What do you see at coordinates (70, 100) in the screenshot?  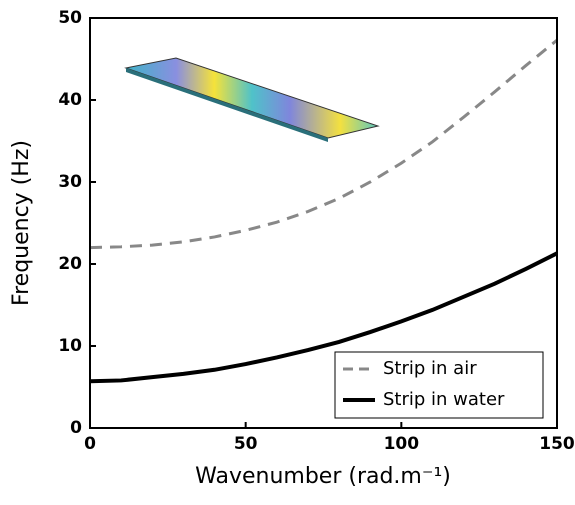 I see `y-tick-label: 40` at bounding box center [70, 100].